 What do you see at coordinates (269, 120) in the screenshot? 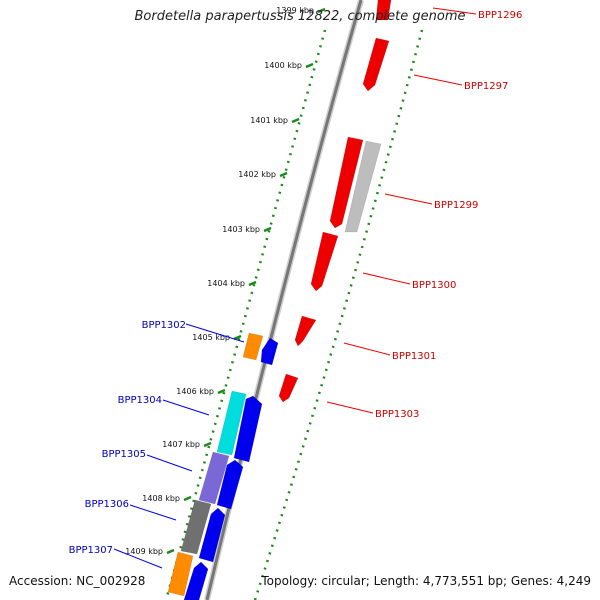
I see `tick-label-1401: 1401 kbp` at bounding box center [269, 120].